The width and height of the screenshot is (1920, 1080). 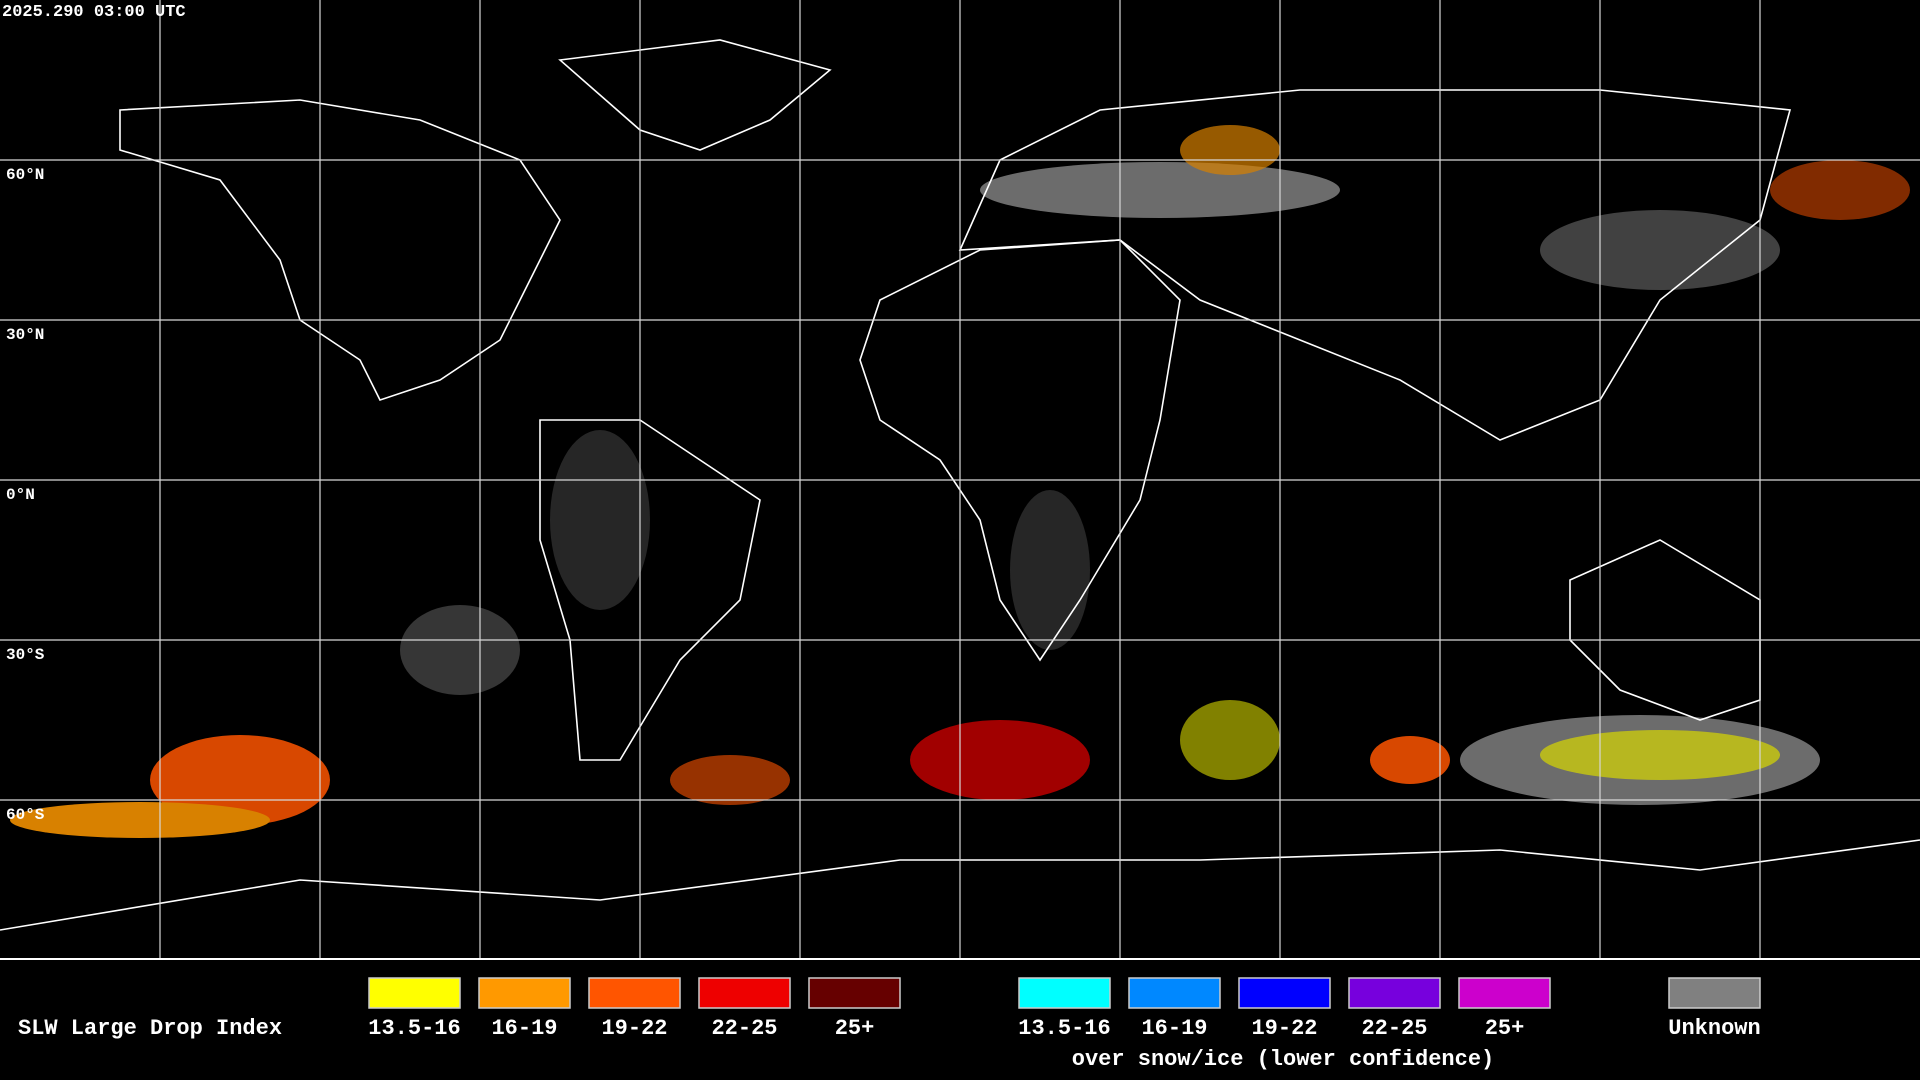 I want to click on map-frame, so click(x=960, y=959).